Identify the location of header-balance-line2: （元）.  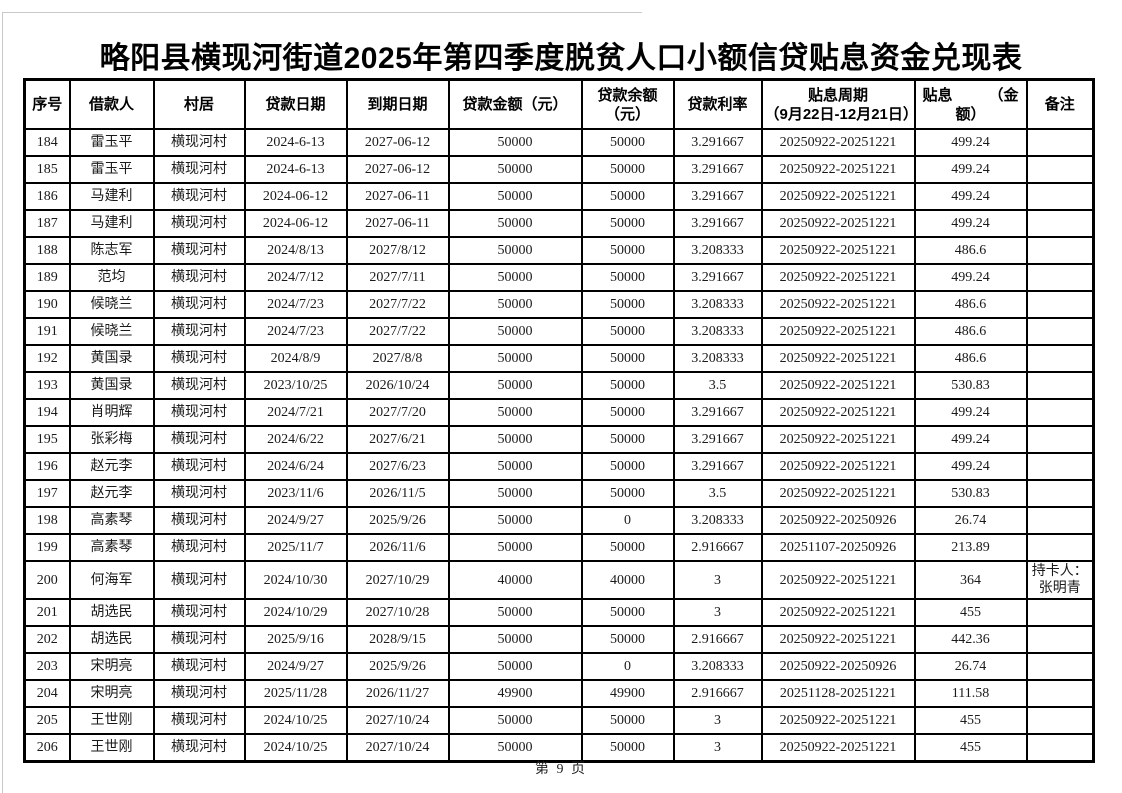
(627, 114).